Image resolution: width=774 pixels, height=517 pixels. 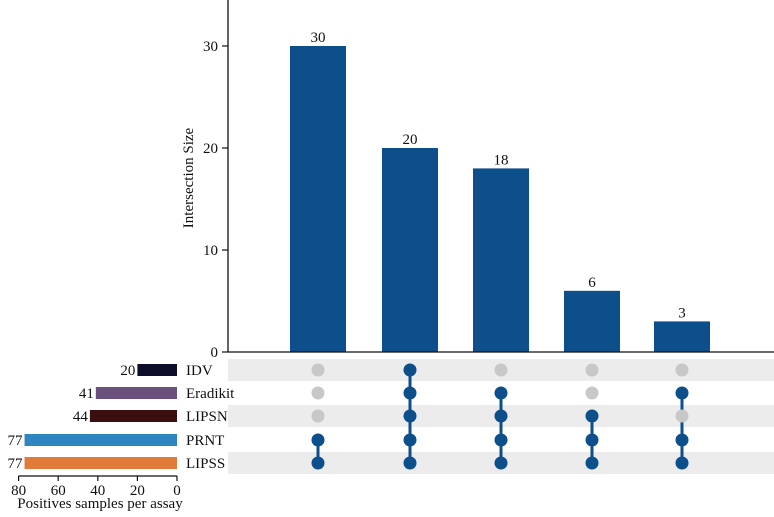 What do you see at coordinates (199, 371) in the screenshot?
I see `set-name-label: IDV` at bounding box center [199, 371].